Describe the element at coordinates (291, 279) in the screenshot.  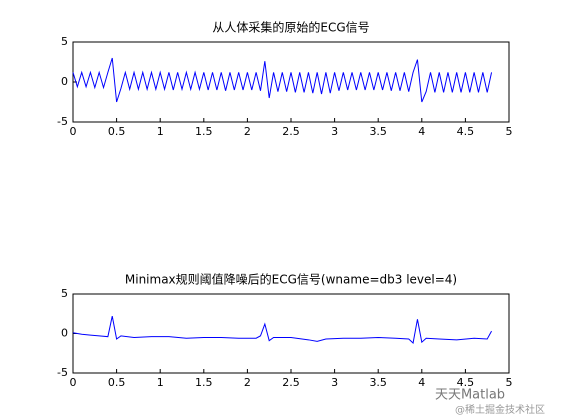
I see `chart-title: Minimax规则阈值降噪后的ECG信号(wname=db3 level=4)` at that location.